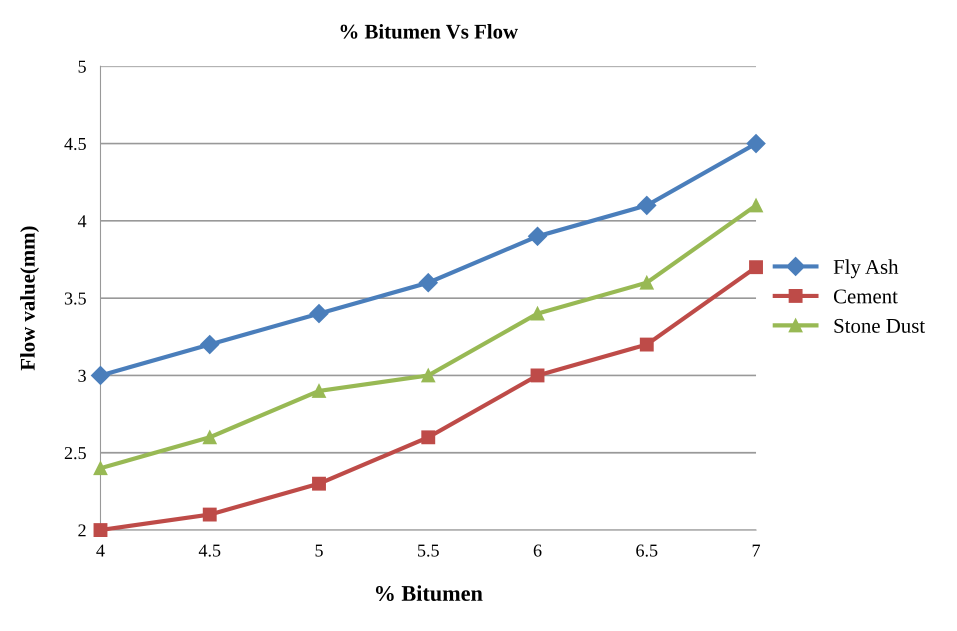  I want to click on y-axis-title: Flow value(mm), so click(30, 298).